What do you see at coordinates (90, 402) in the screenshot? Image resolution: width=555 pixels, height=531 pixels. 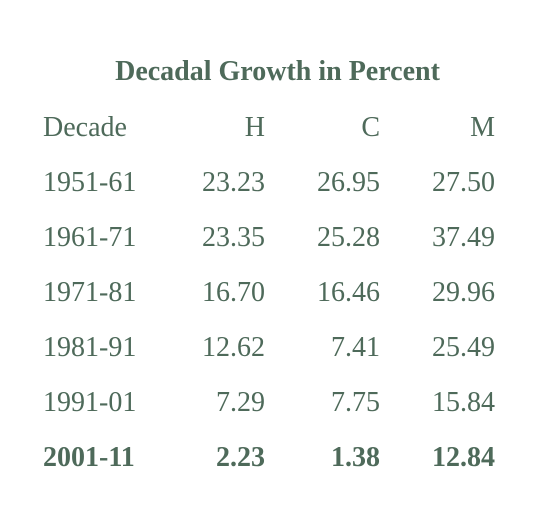 I see `cell-decade: 1991-01` at bounding box center [90, 402].